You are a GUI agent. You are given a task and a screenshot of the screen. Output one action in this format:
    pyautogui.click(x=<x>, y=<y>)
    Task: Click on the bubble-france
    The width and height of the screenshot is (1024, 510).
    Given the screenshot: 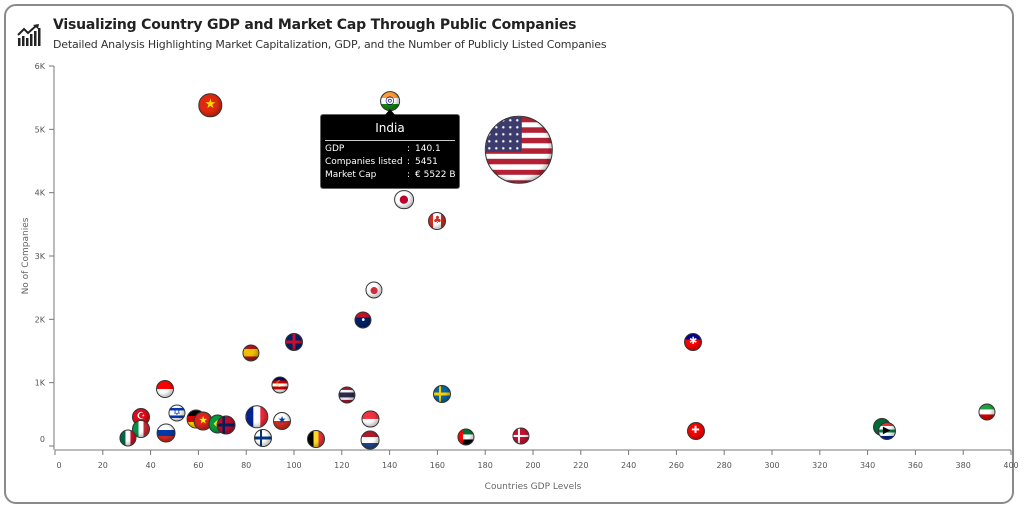 What is the action you would take?
    pyautogui.click(x=257, y=417)
    